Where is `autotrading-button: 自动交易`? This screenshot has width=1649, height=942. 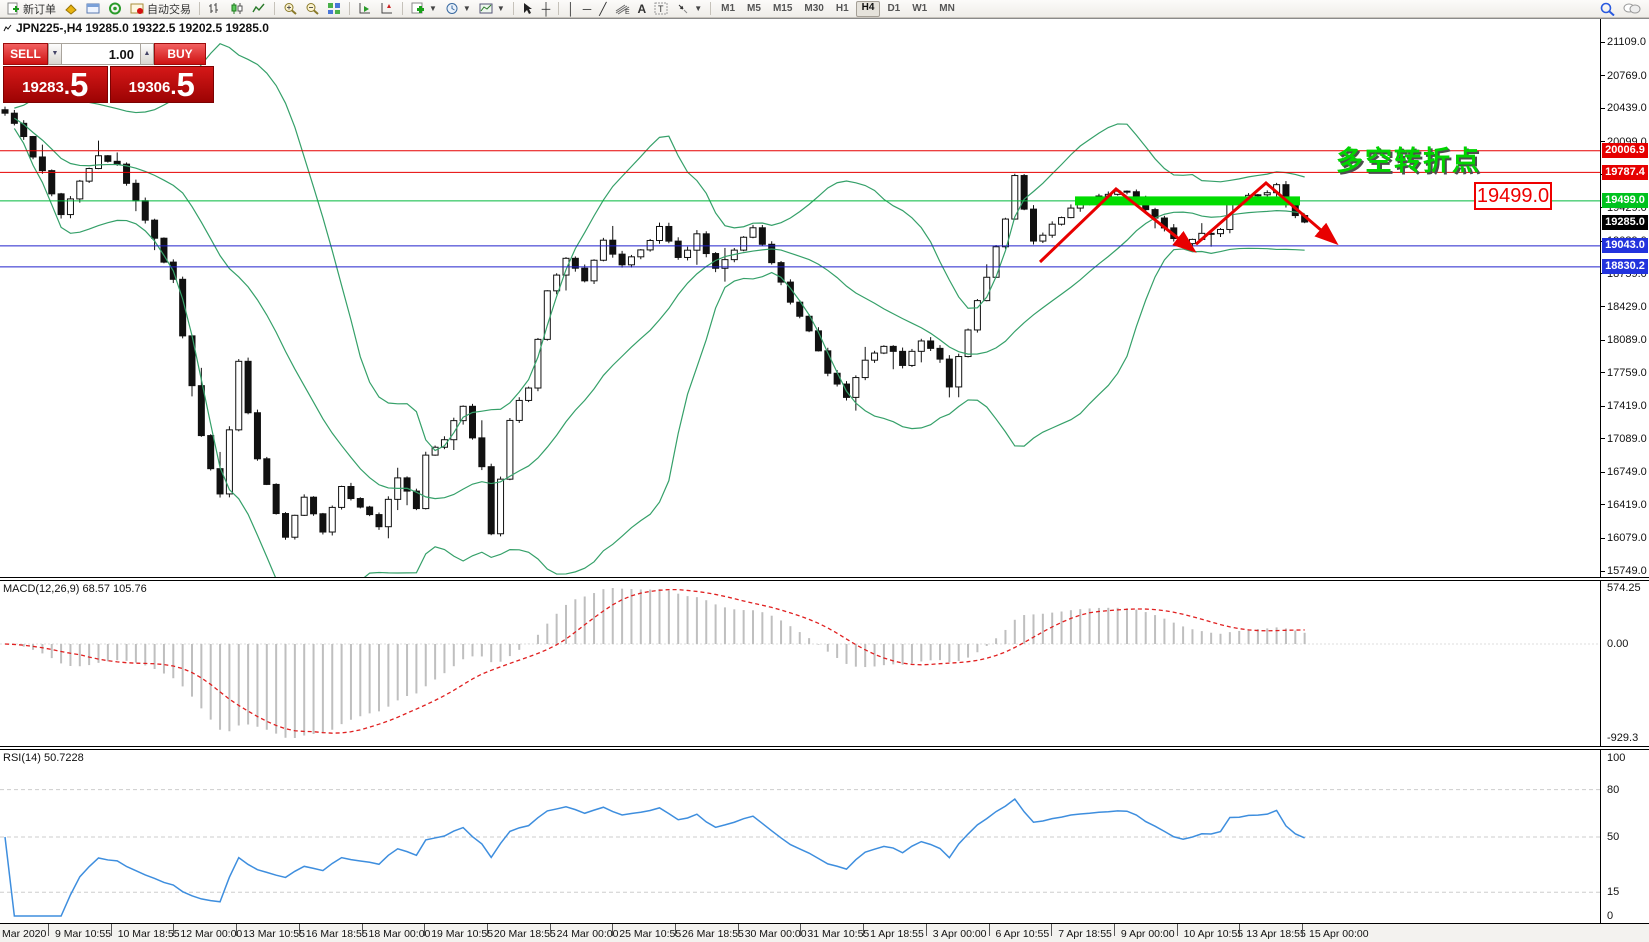 autotrading-button: 自动交易 is located at coordinates (160, 9).